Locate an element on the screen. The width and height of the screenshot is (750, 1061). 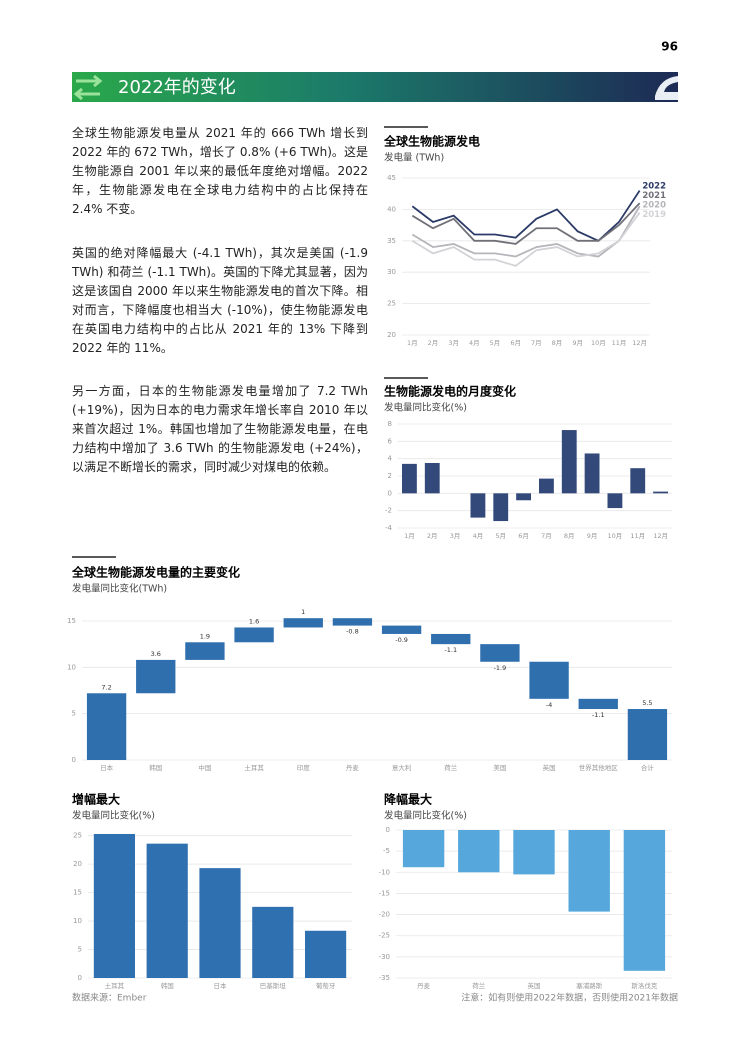
page-number: 96 is located at coordinates (669, 47).